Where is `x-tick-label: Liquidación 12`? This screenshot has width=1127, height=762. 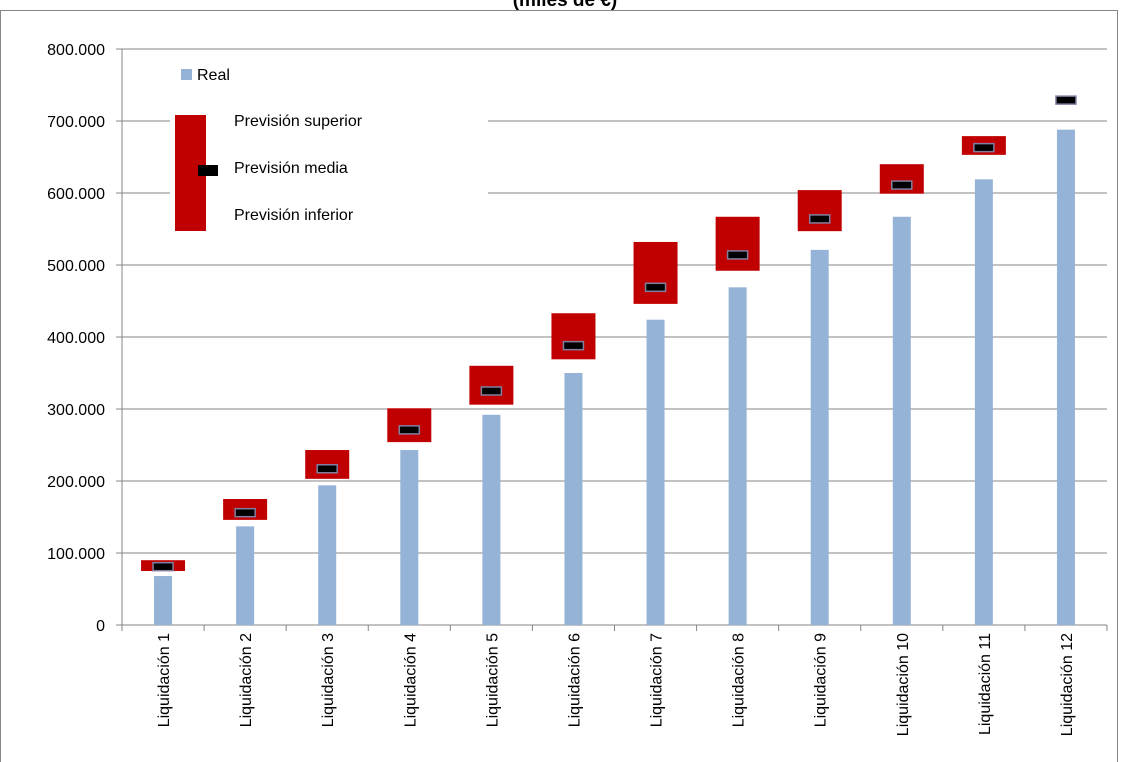
x-tick-label: Liquidación 12 is located at coordinates (1067, 684).